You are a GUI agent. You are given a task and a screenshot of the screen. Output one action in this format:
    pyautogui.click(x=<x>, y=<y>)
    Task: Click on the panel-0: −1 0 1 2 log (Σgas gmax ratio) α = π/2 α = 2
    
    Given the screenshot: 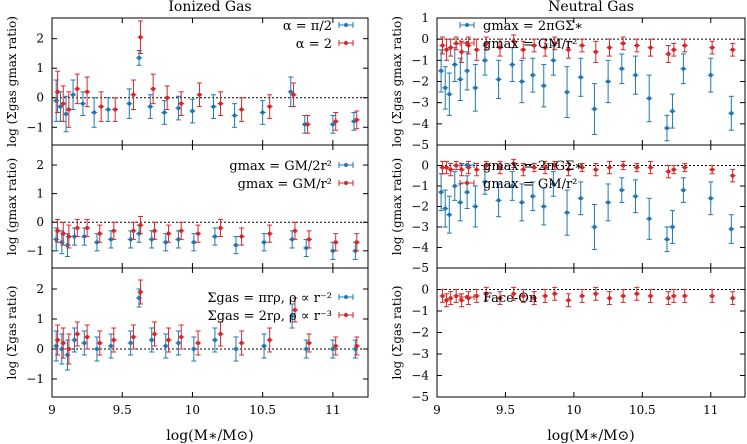 What is the action you would take?
    pyautogui.click(x=187, y=81)
    